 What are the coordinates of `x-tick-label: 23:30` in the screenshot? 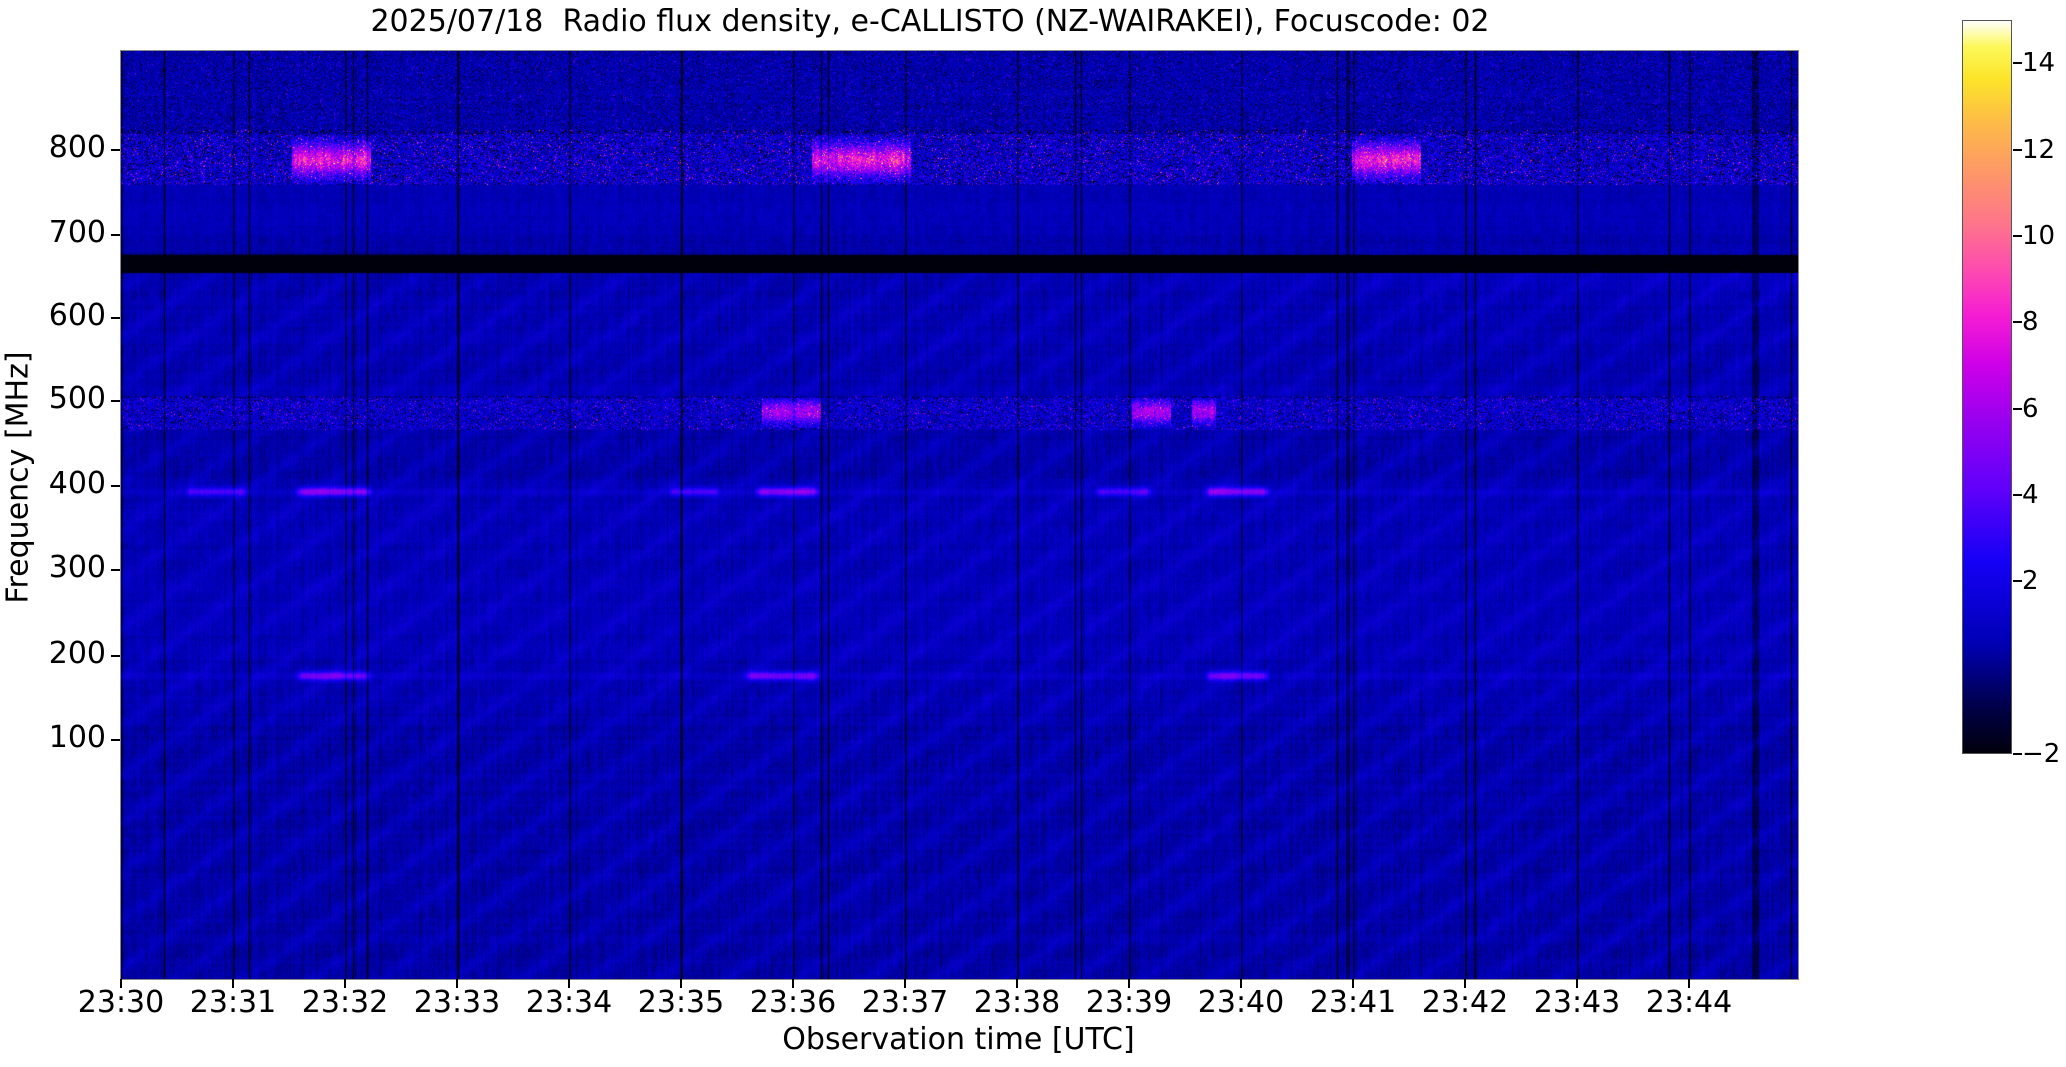 It's located at (121, 1002).